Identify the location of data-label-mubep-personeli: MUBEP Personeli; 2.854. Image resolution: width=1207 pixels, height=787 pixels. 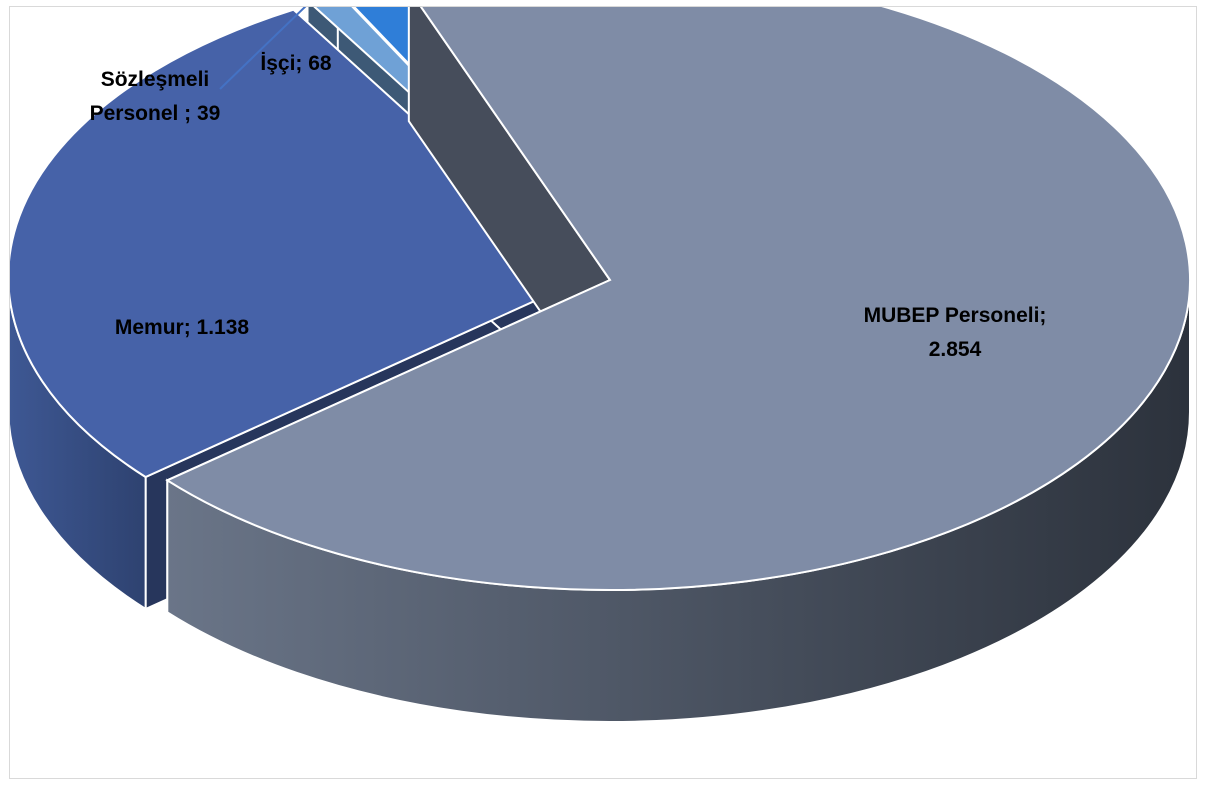
(955, 332).